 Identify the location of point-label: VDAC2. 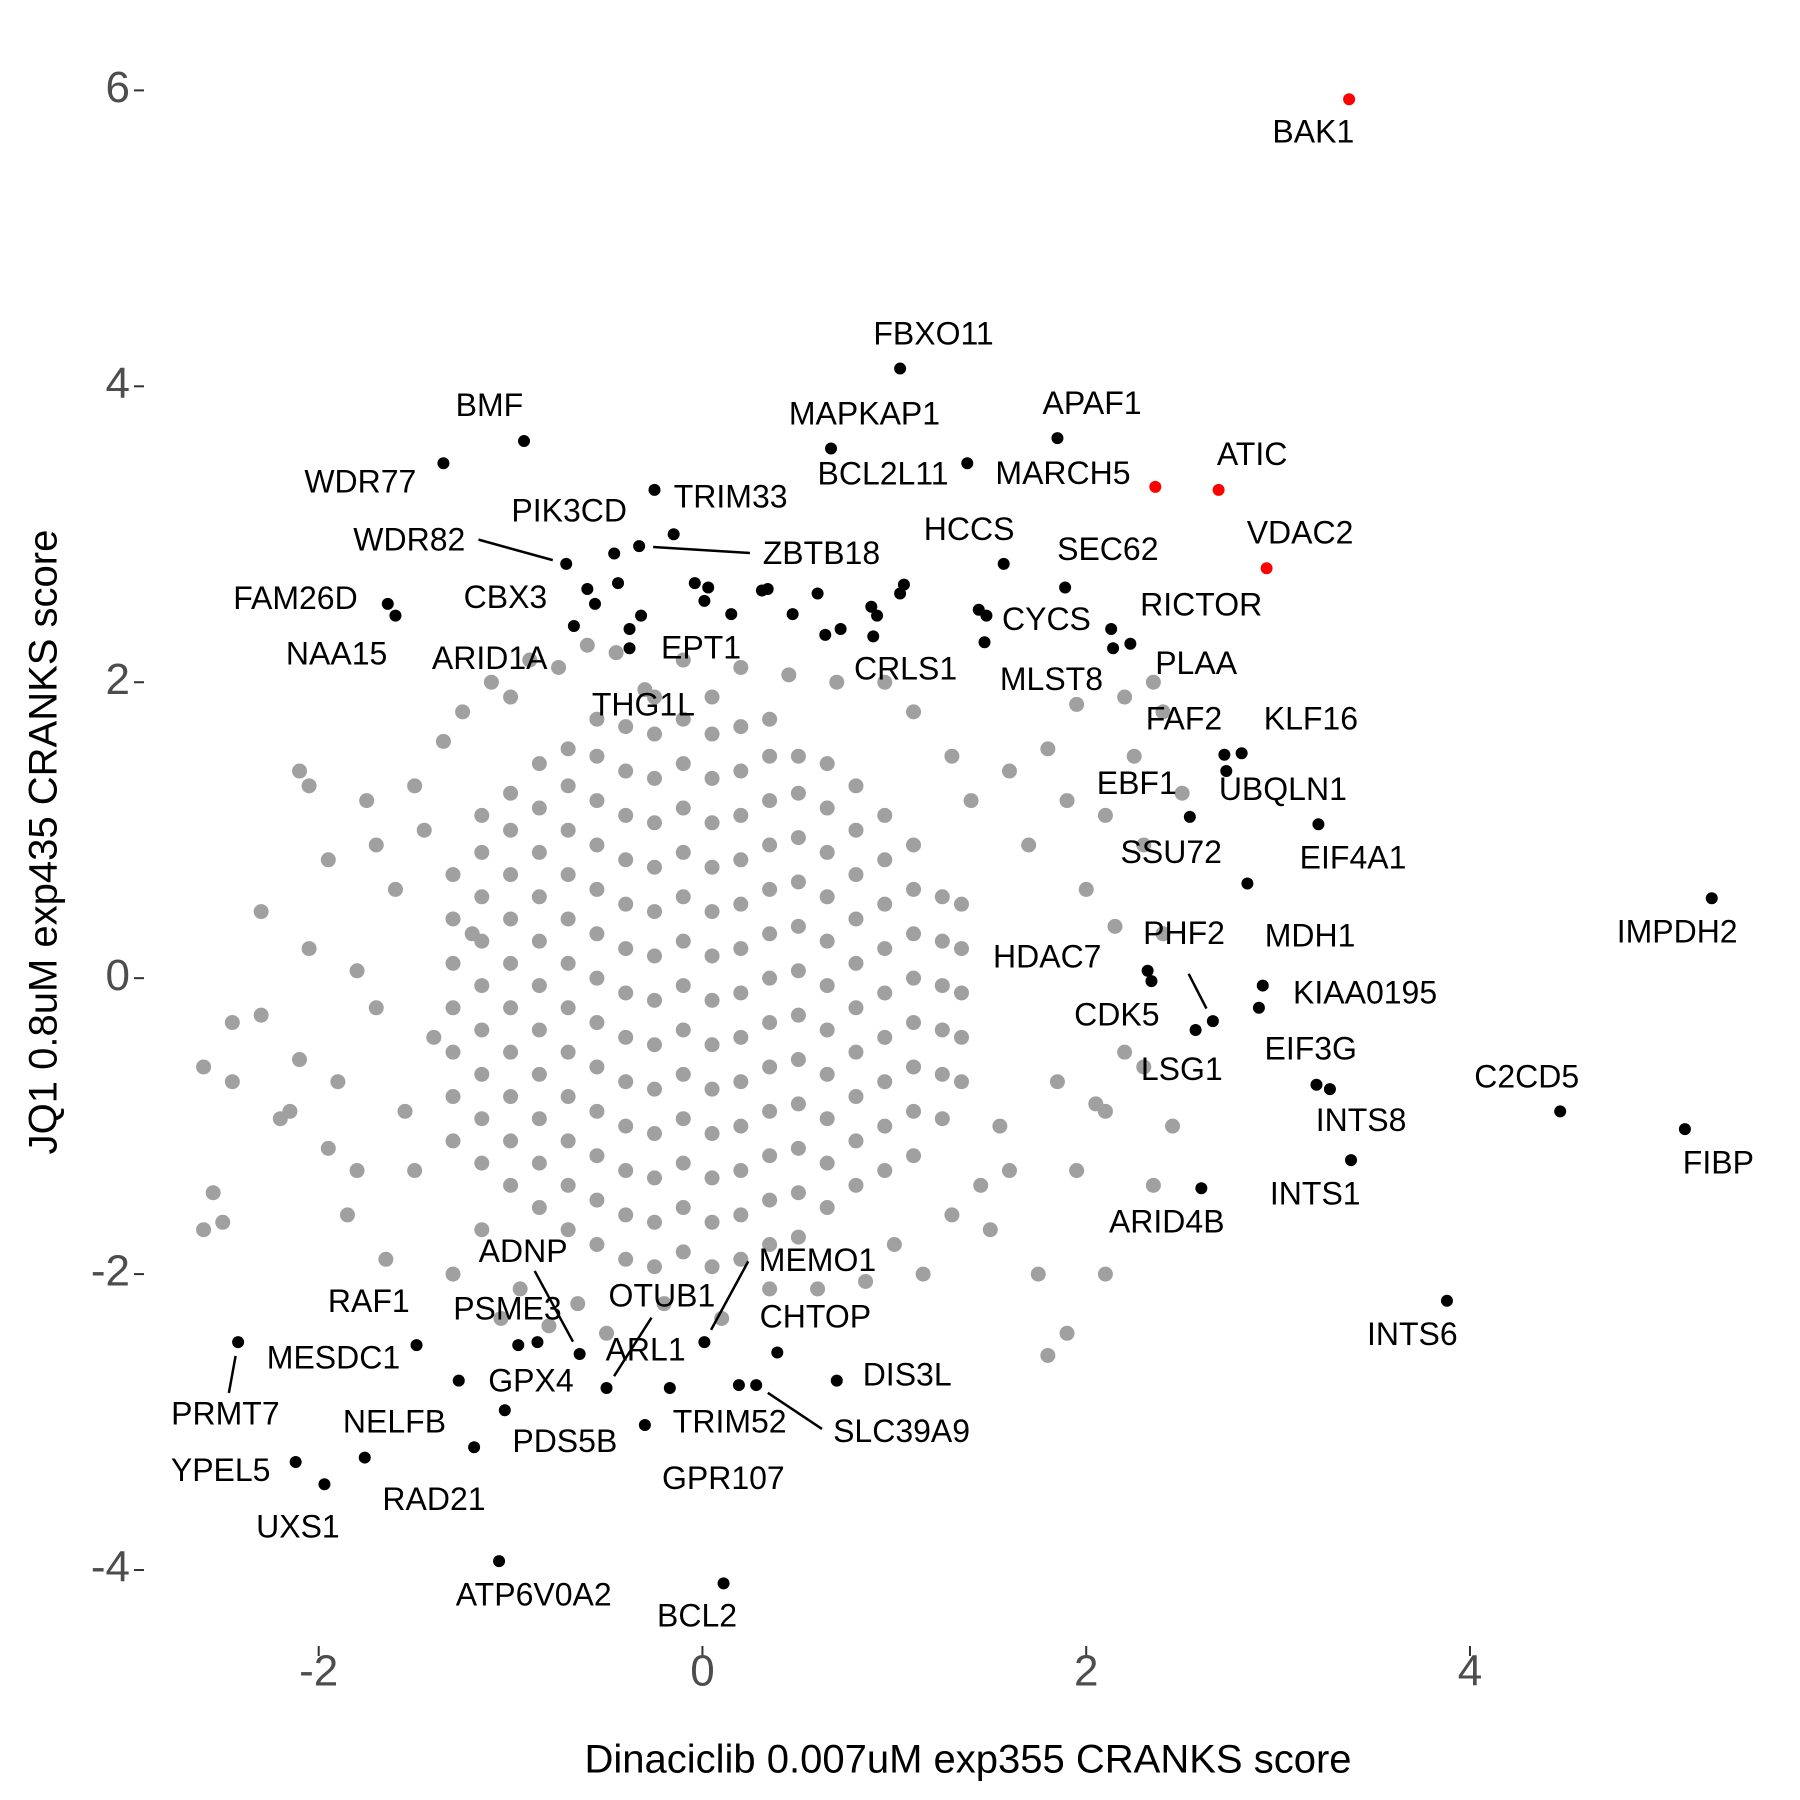
(1300, 532).